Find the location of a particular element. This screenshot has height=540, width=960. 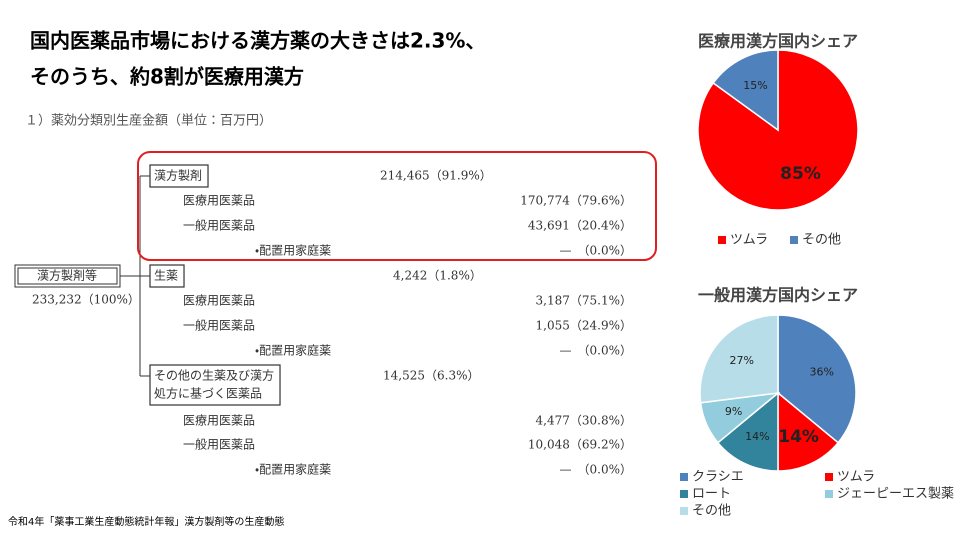

pie-title: 医療用漢方国内シェア is located at coordinates (778, 41).